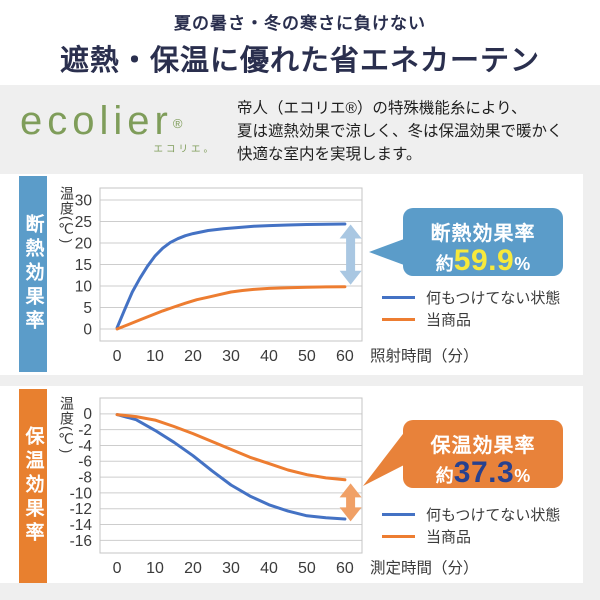  I want to click on ecolier-logo: ecolier® エコリエ。, so click(125, 127).